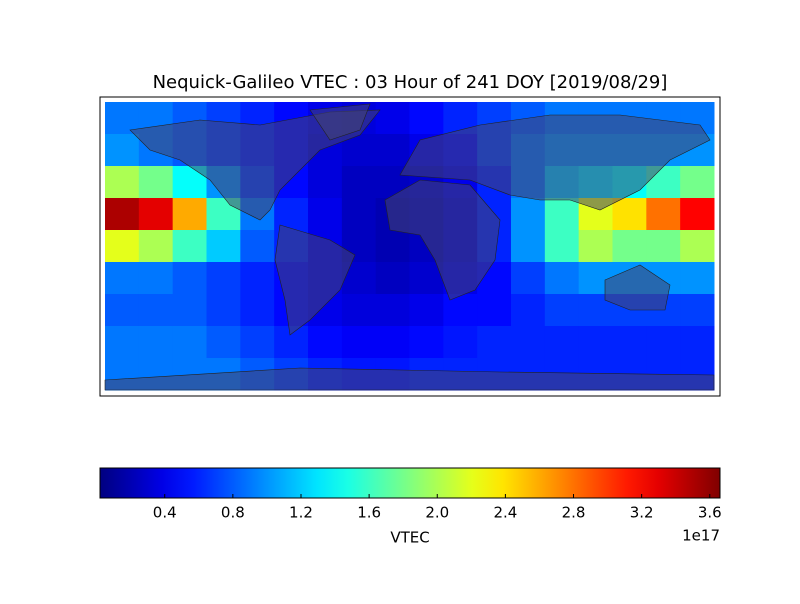 The height and width of the screenshot is (604, 800). Describe the element at coordinates (642, 513) in the screenshot. I see `colorbar-tick-label: 3.2` at that location.